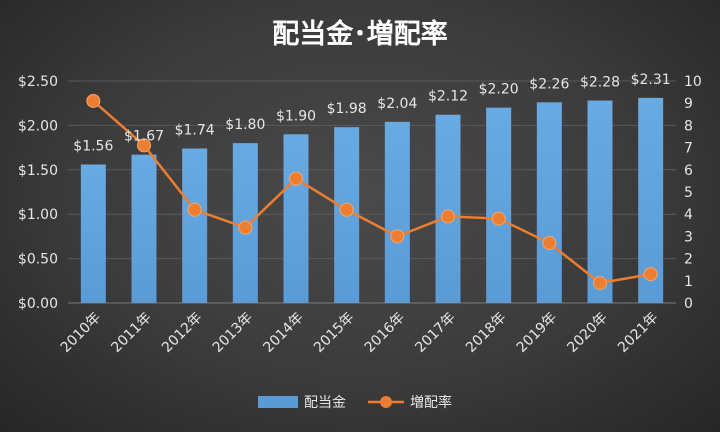  What do you see at coordinates (688, 260) in the screenshot?
I see `y-right-tick-label: 2` at bounding box center [688, 260].